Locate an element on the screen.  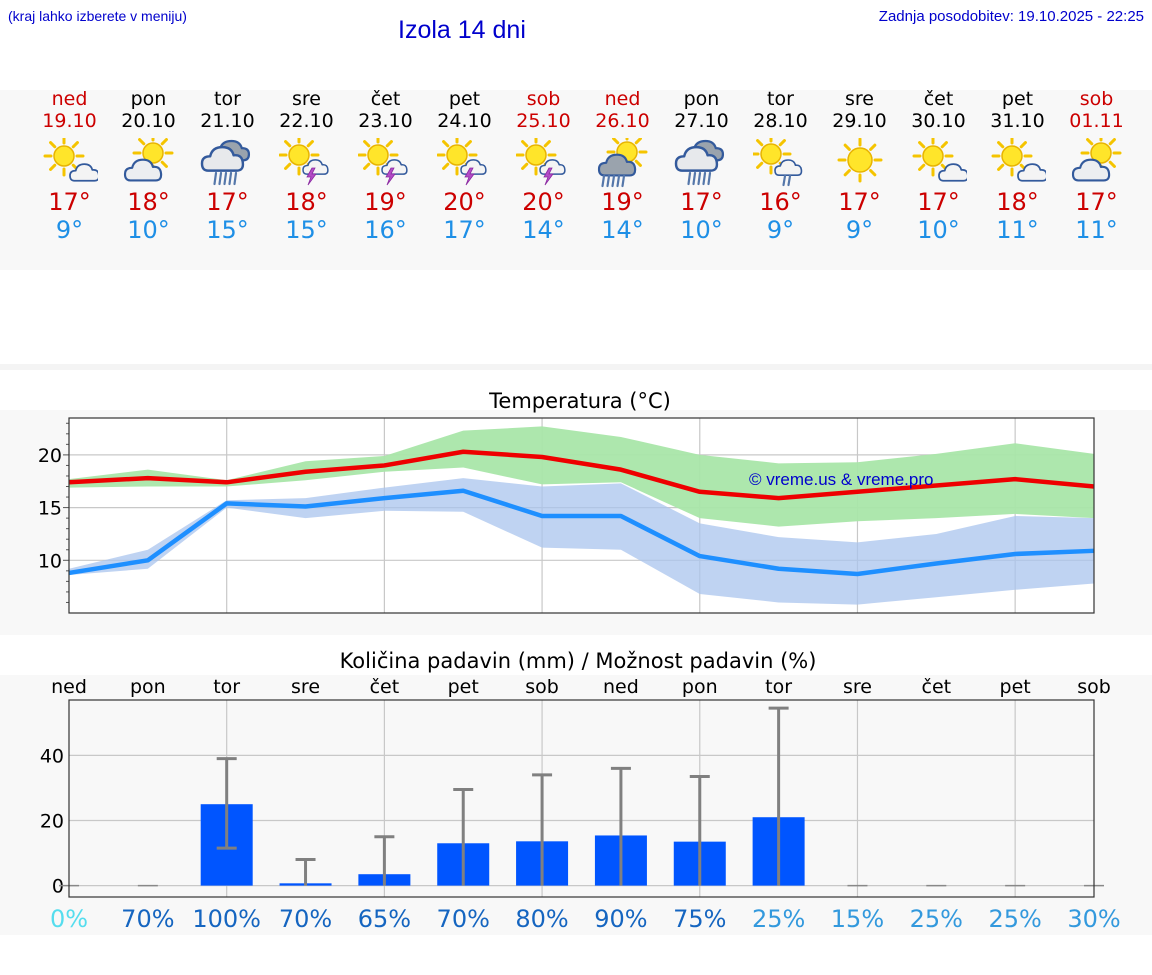
day-name: tor is located at coordinates (780, 99).